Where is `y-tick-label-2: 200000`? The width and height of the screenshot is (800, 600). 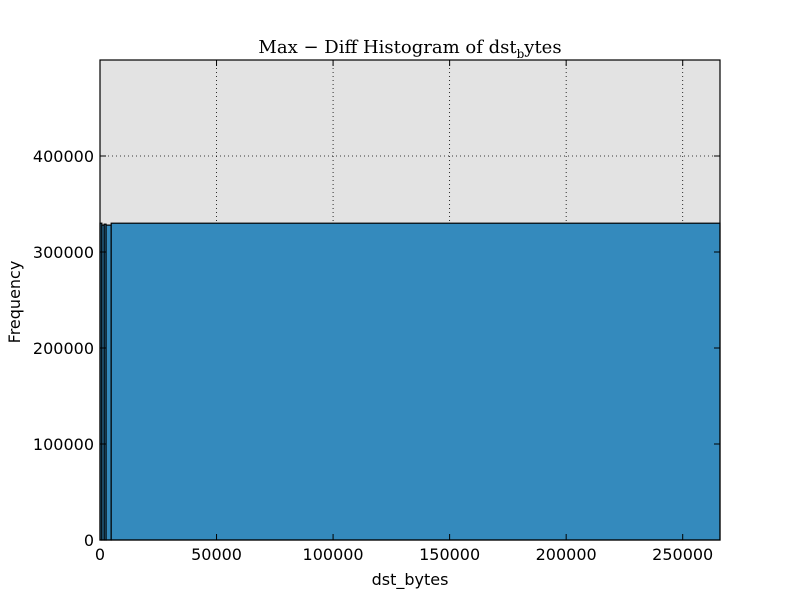 y-tick-label-2: 200000 is located at coordinates (63, 348).